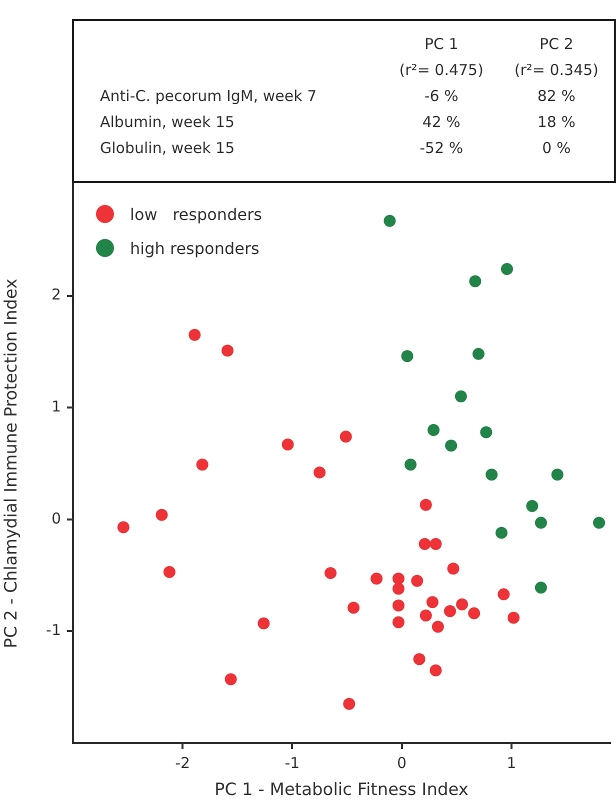 This screenshot has height=803, width=616. Describe the element at coordinates (12, 463) in the screenshot. I see `y-axis-title: PC 2 - Chlamydial Immune Protection Index` at that location.